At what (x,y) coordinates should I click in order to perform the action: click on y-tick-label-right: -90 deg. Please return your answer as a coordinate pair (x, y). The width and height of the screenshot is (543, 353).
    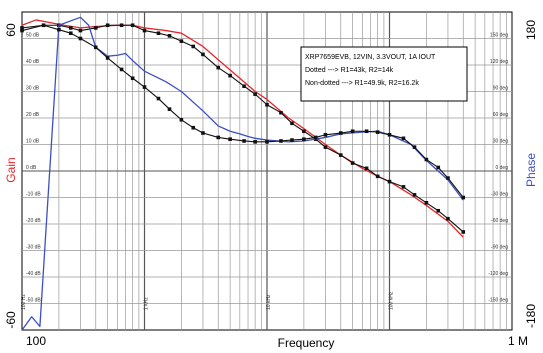
    Looking at the image, I should click on (499, 248).